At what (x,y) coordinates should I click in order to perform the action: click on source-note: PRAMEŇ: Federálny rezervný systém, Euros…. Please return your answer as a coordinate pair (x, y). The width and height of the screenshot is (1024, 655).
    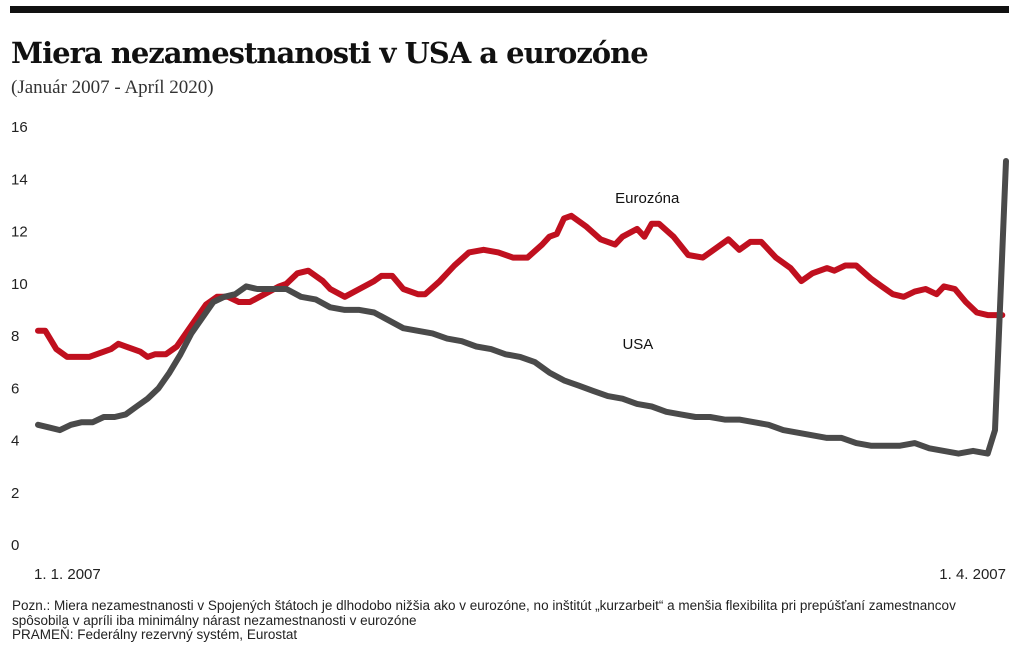
    Looking at the image, I should click on (155, 635).